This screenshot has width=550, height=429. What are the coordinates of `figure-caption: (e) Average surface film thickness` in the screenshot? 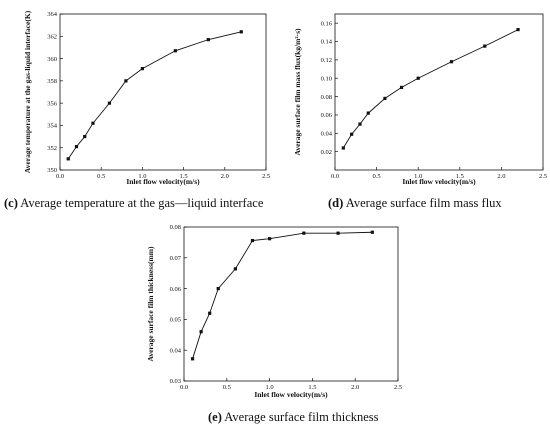 It's located at (293, 417).